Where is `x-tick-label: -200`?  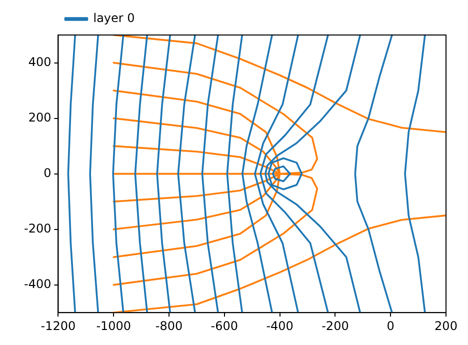
x-tick-label: -200 is located at coordinates (335, 325).